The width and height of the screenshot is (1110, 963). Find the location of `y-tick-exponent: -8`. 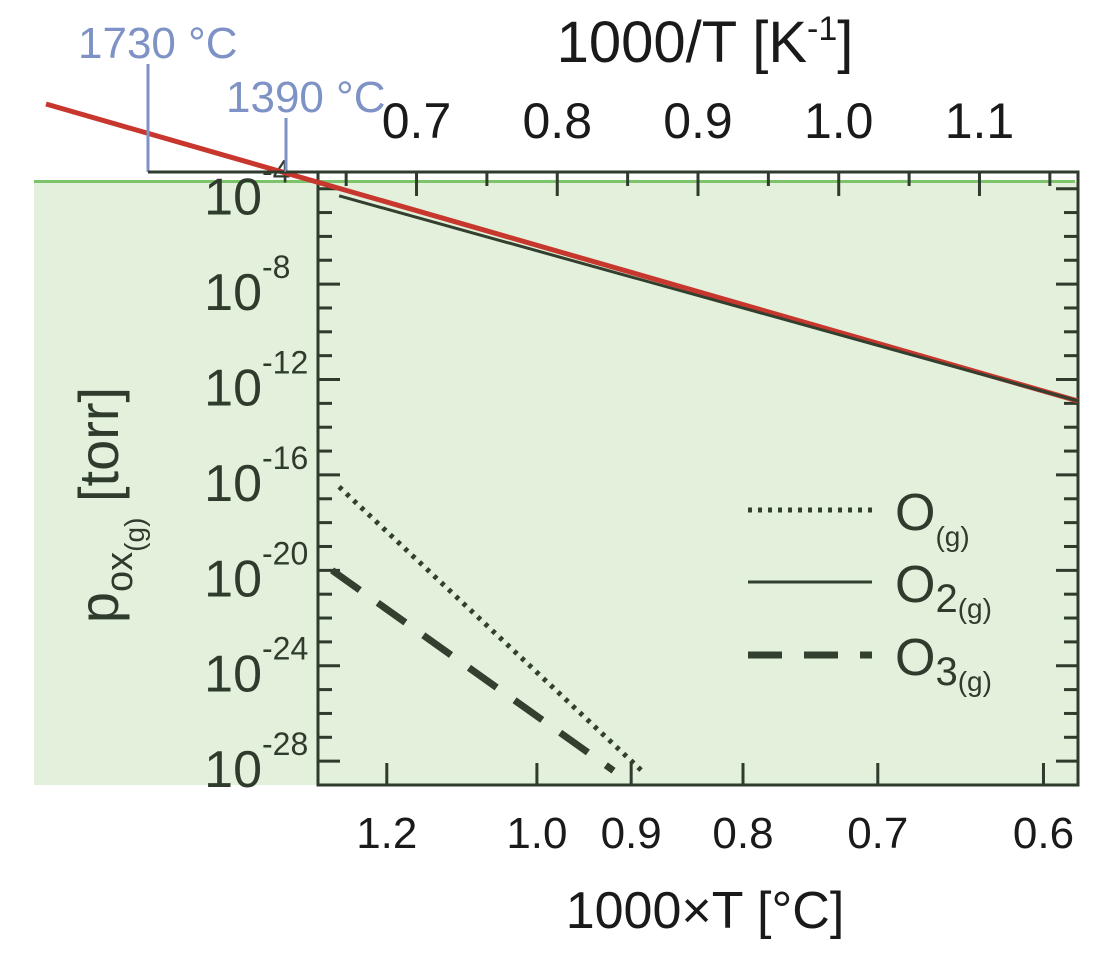

y-tick-exponent: -8 is located at coordinates (276, 267).